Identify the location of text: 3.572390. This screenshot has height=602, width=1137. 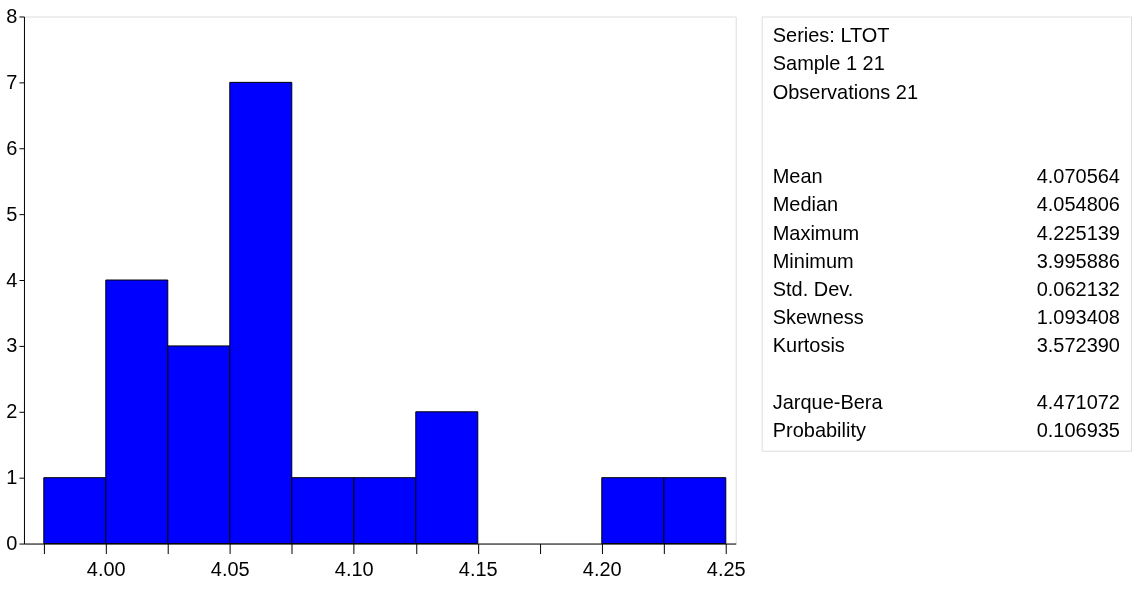
(1078, 345).